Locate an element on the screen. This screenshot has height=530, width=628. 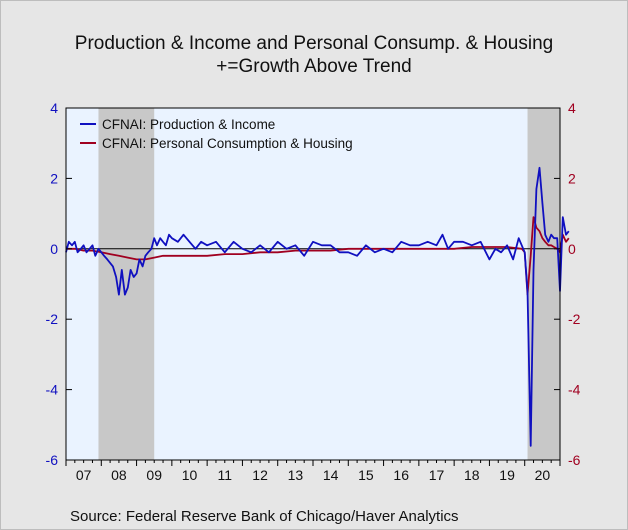
x-tick-label: 20 is located at coordinates (543, 475).